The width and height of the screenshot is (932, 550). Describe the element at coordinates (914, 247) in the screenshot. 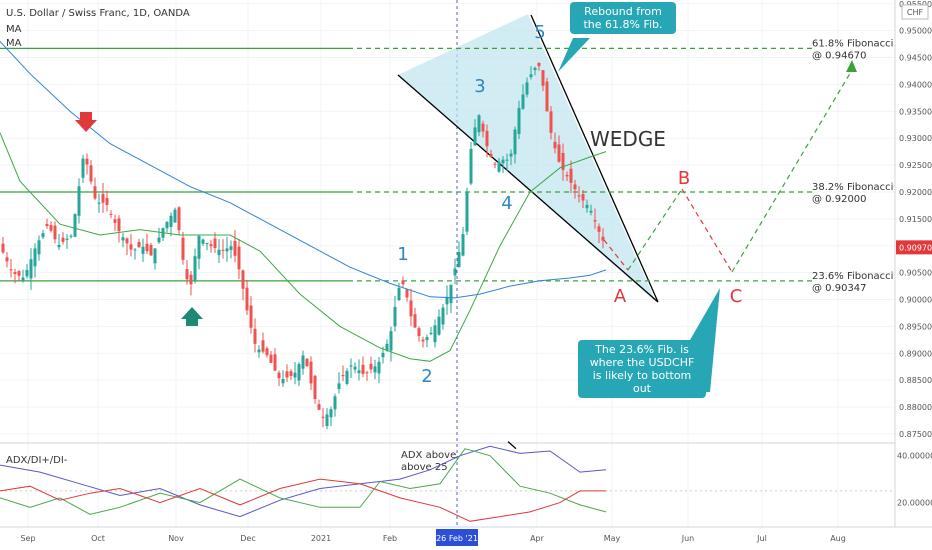

I see `current-price-tag` at that location.